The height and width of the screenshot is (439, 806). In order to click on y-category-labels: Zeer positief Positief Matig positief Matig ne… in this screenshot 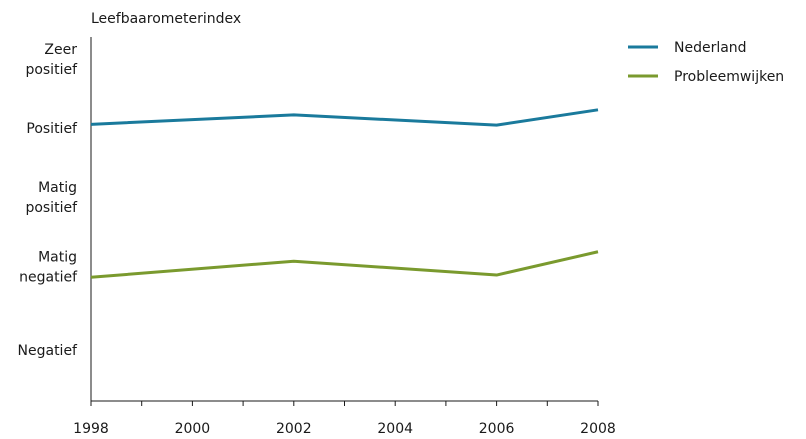, I will do `click(48, 200)`.